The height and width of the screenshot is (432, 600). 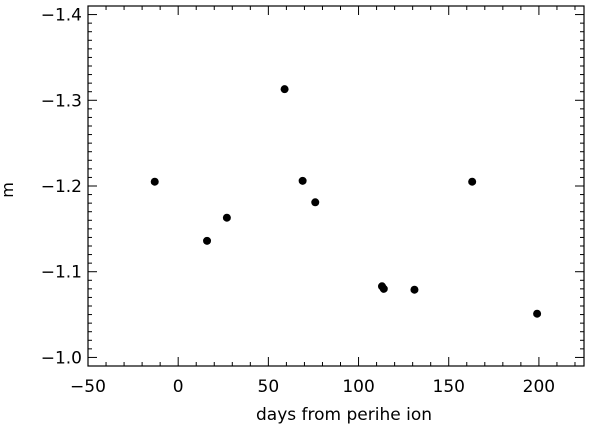 I want to click on x-tick-label: 150, so click(x=449, y=387).